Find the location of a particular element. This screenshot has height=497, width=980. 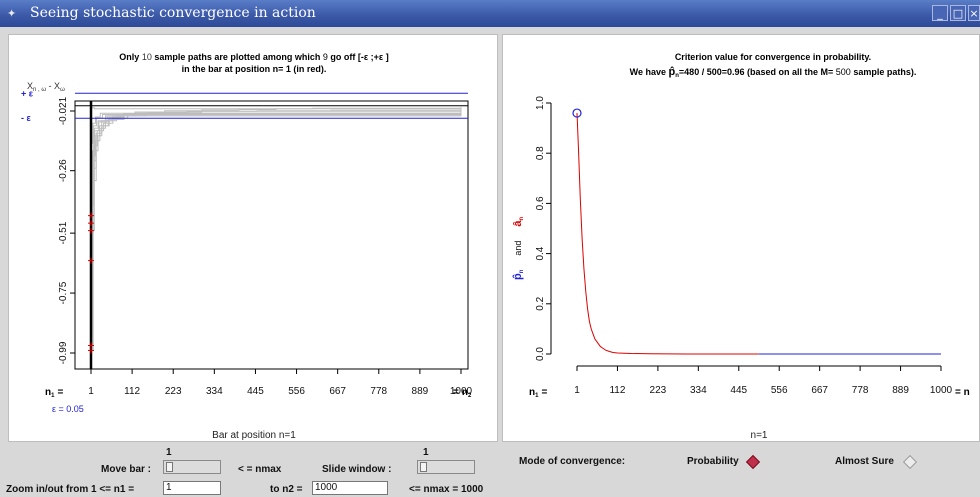

paths-plot-x-axis: 1 112 223 334 445 556 667 778 889 1000 is located at coordinates (280, 383).